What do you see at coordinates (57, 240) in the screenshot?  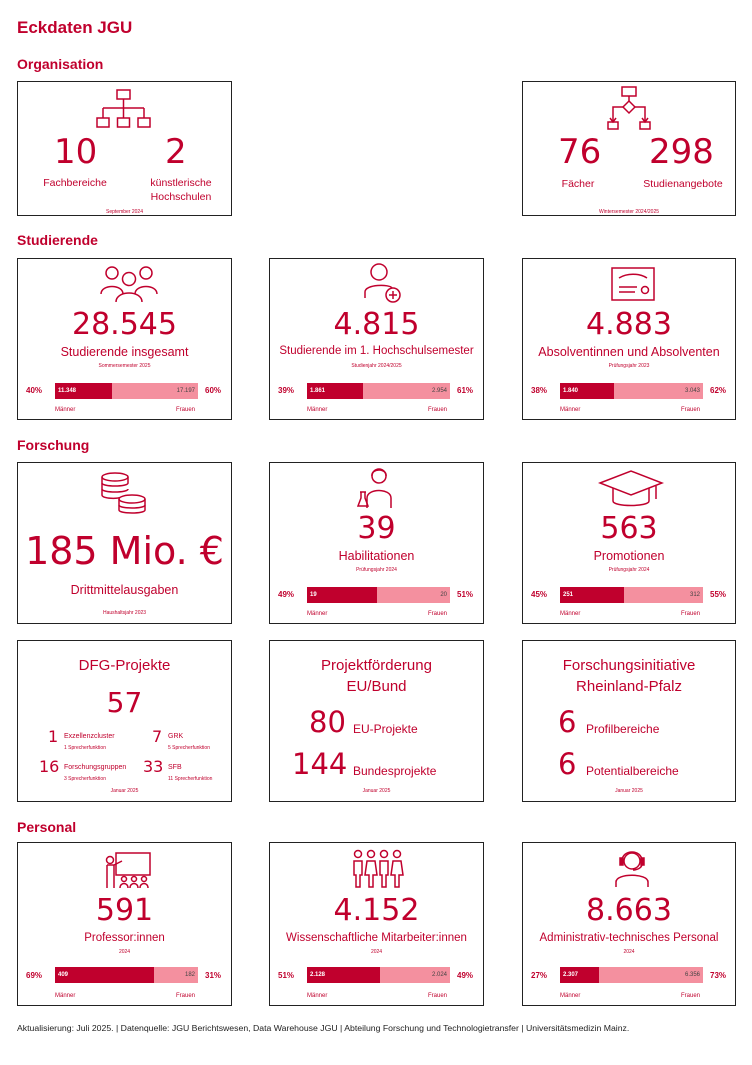 I see `section-studierende: Studierende` at bounding box center [57, 240].